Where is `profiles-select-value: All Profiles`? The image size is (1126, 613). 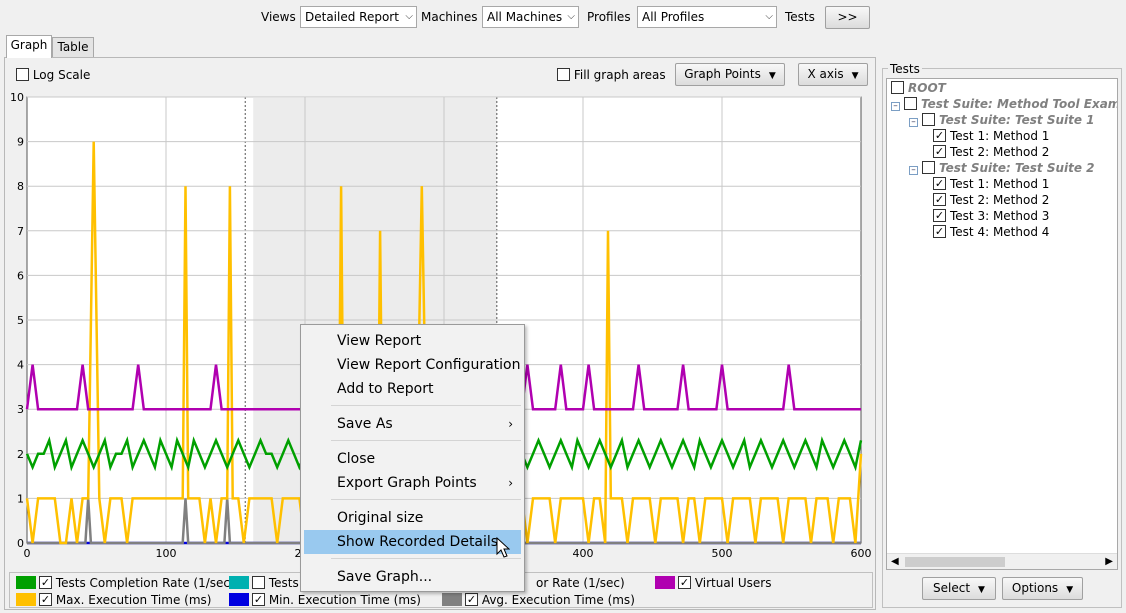 profiles-select-value: All Profiles is located at coordinates (673, 17).